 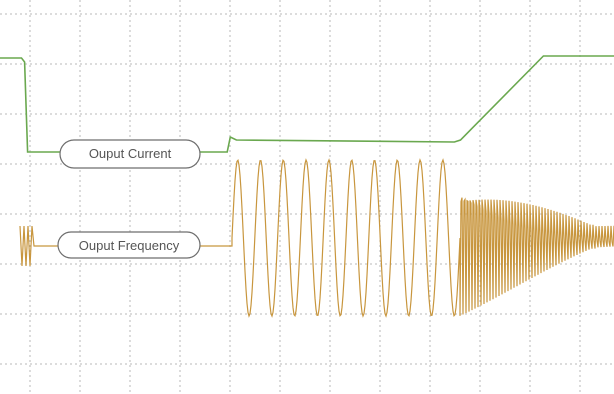 I want to click on frequency-label: Ouput Frequency, so click(x=129, y=245).